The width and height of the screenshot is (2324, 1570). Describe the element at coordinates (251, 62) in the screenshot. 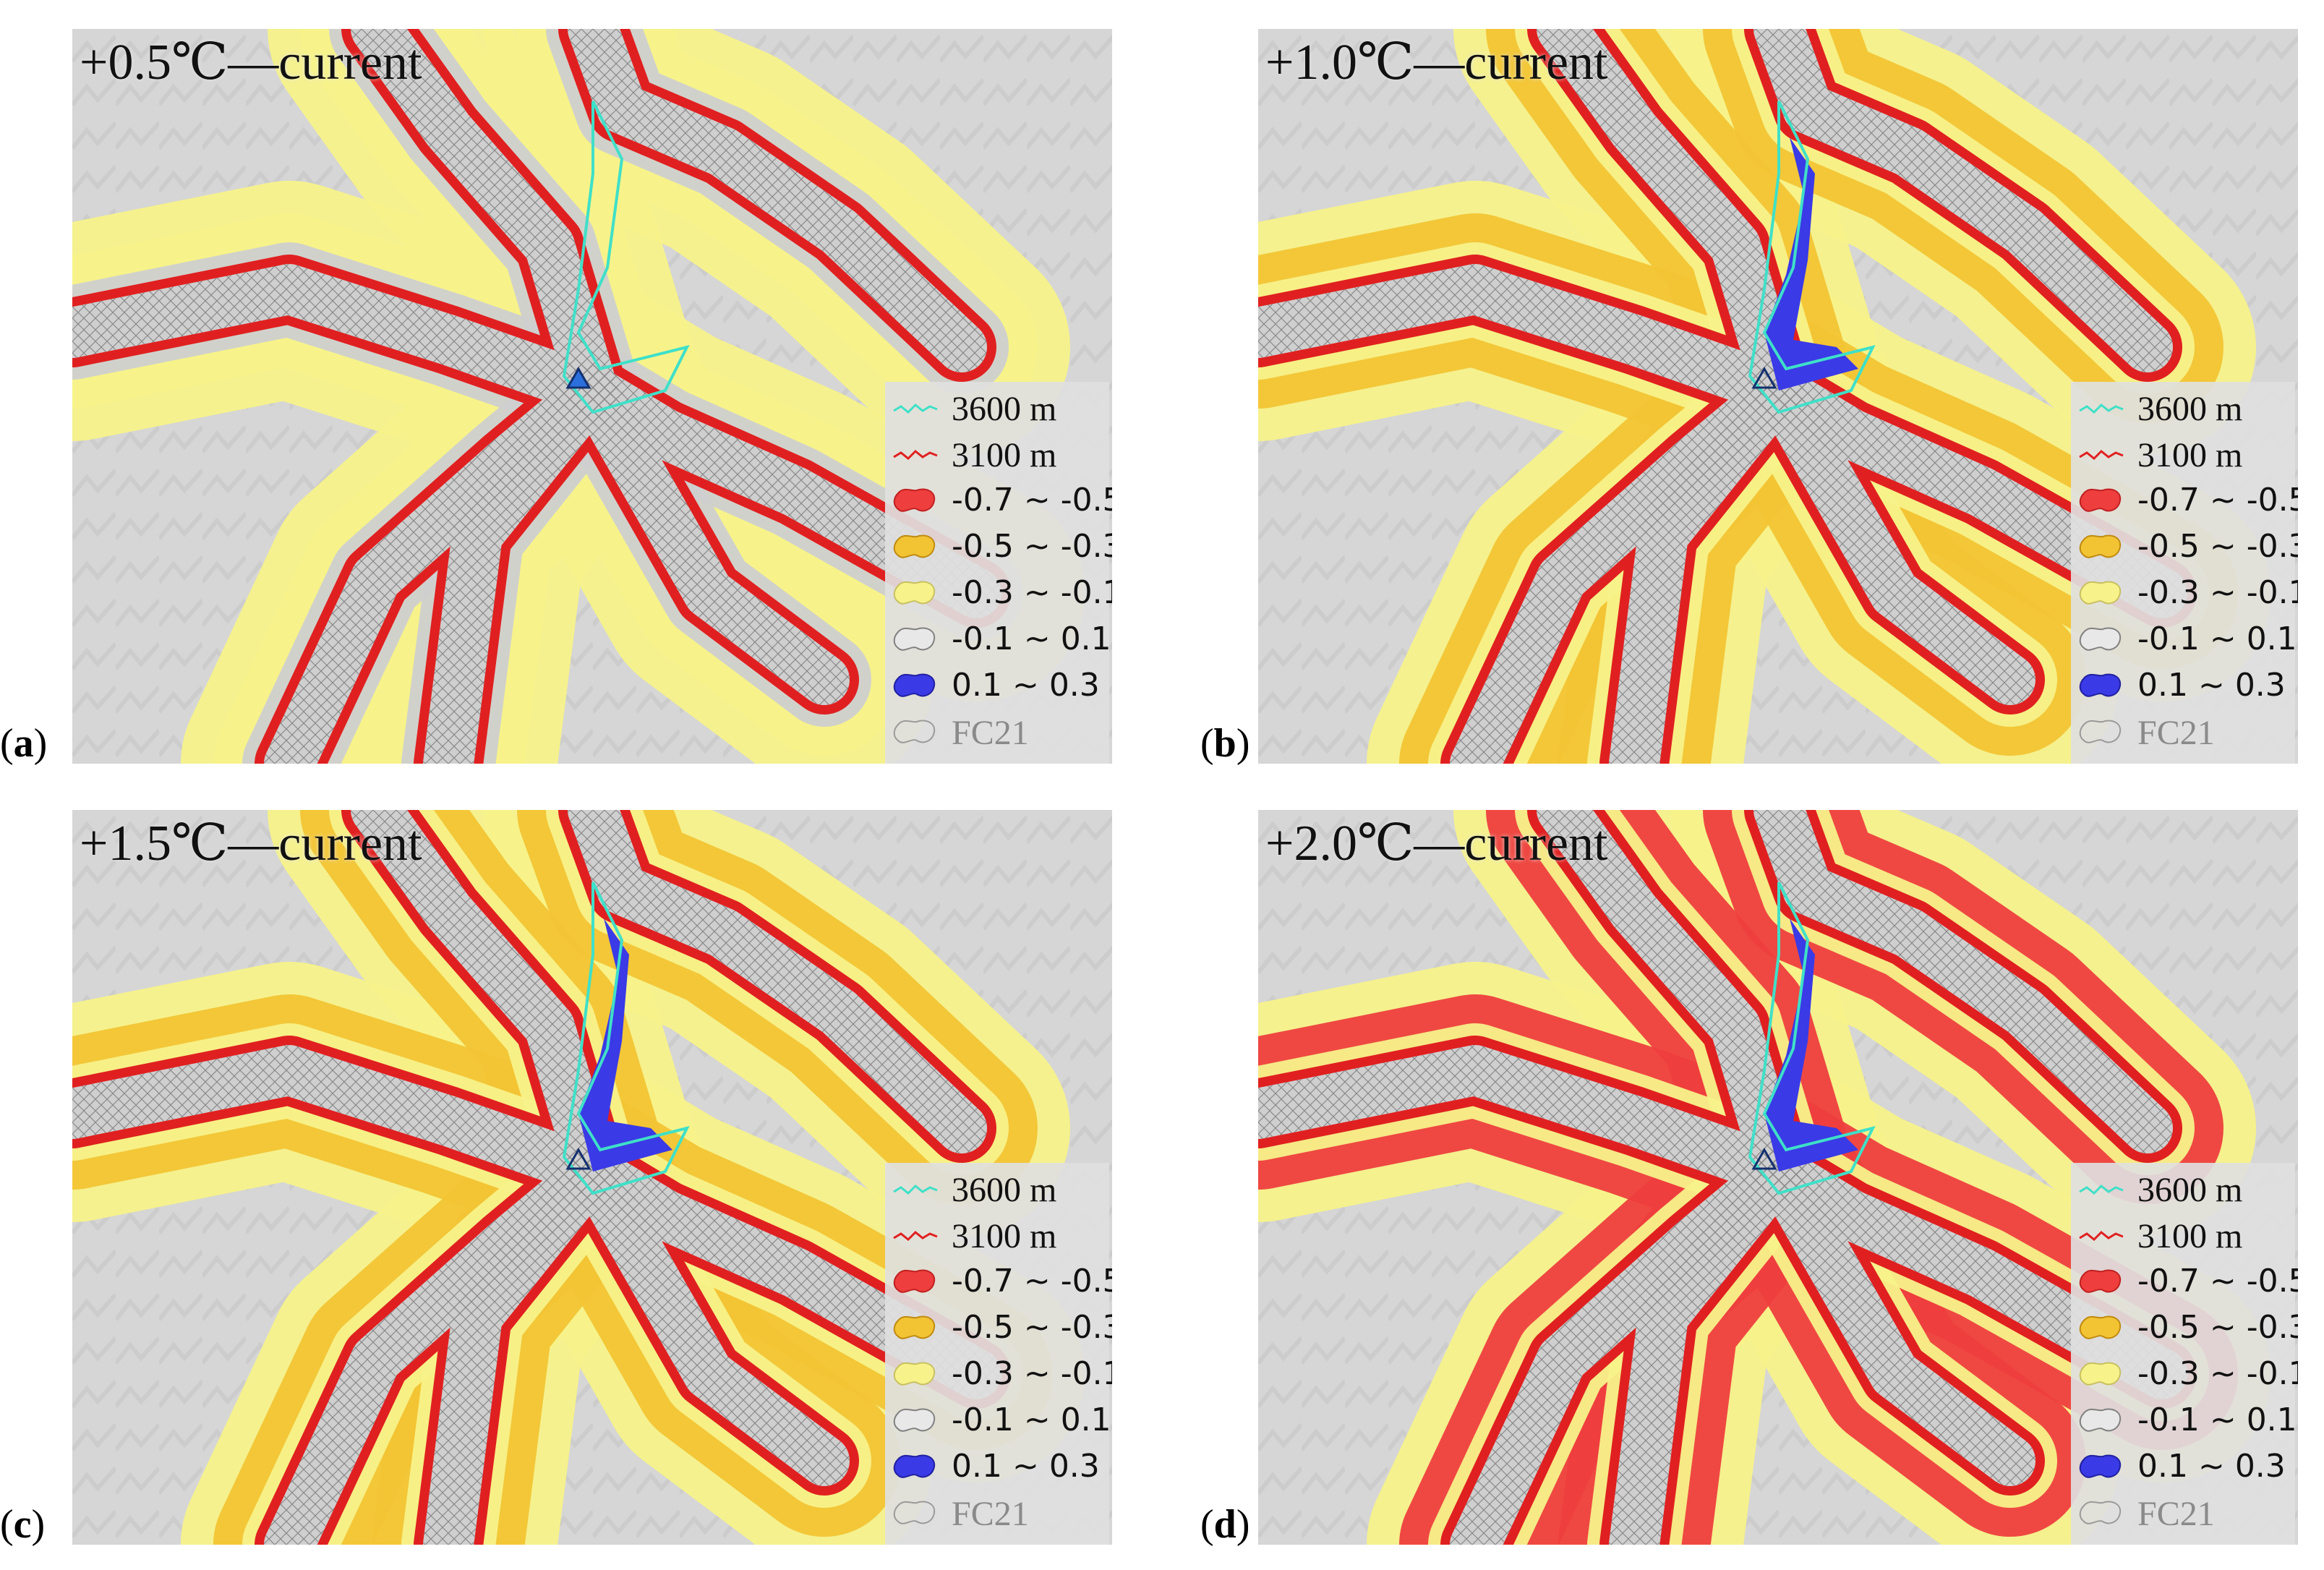

I see `panel-title: +0.5℃—current` at that location.